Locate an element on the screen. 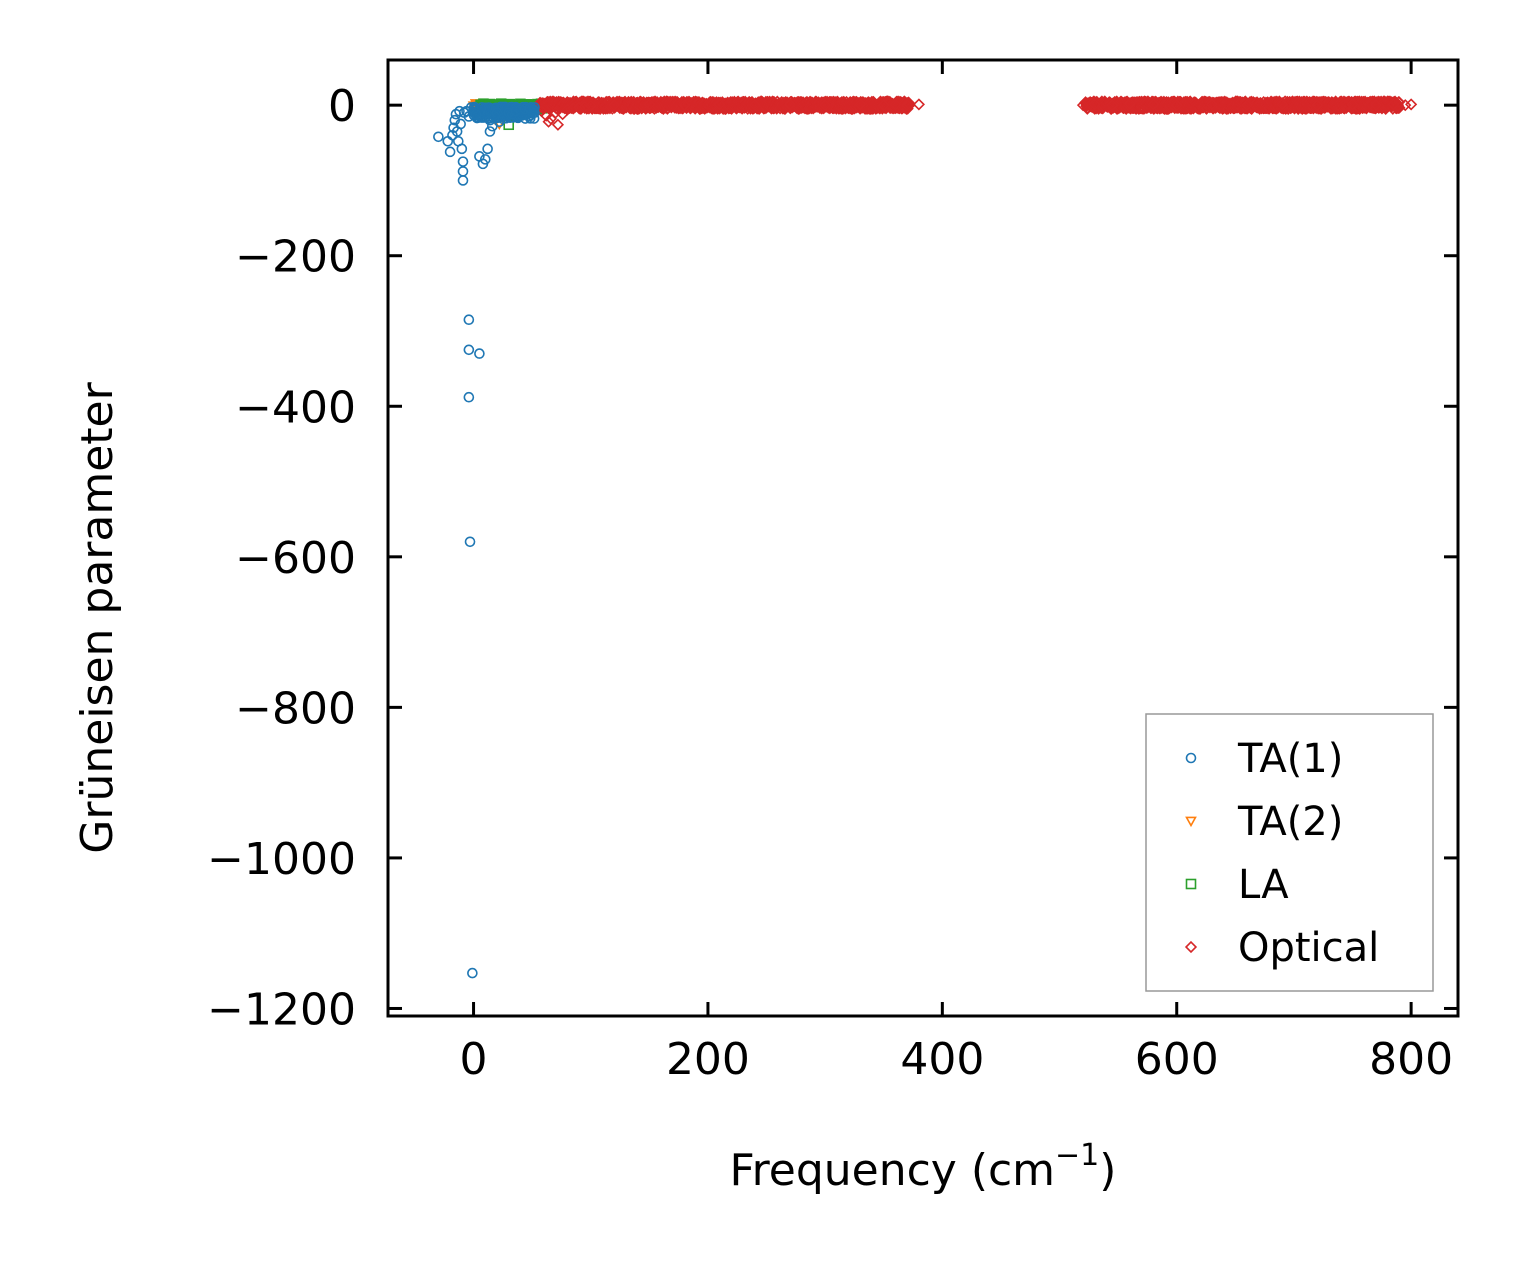 The width and height of the screenshot is (1525, 1264). y-tick-label: −600 is located at coordinates (295, 558).